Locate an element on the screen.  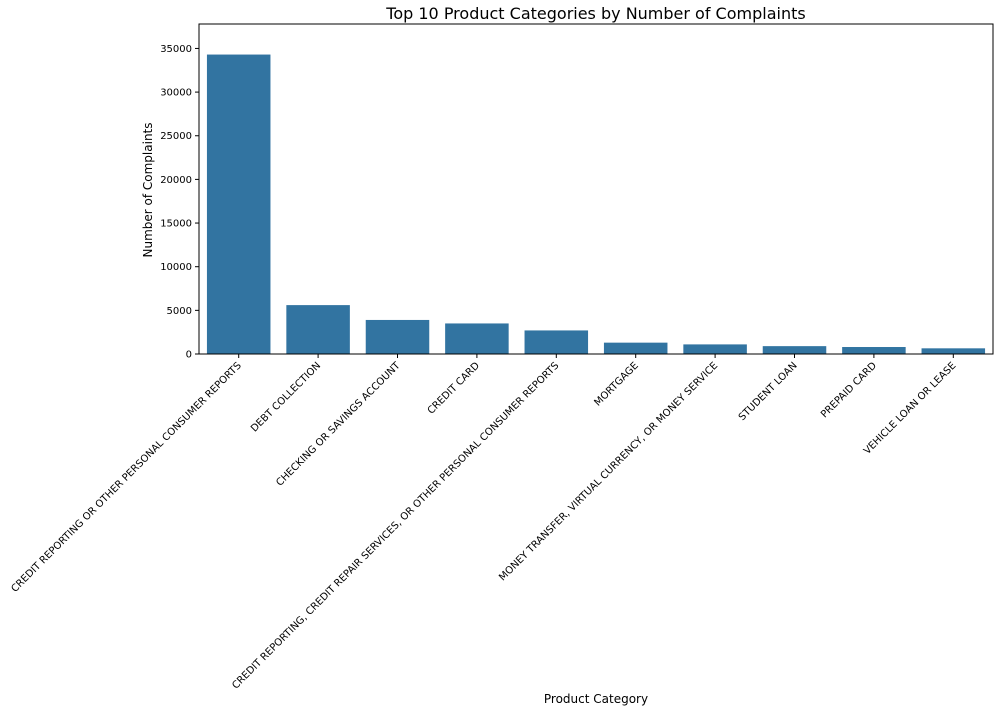
y-tick-label: 30000 is located at coordinates (176, 93).